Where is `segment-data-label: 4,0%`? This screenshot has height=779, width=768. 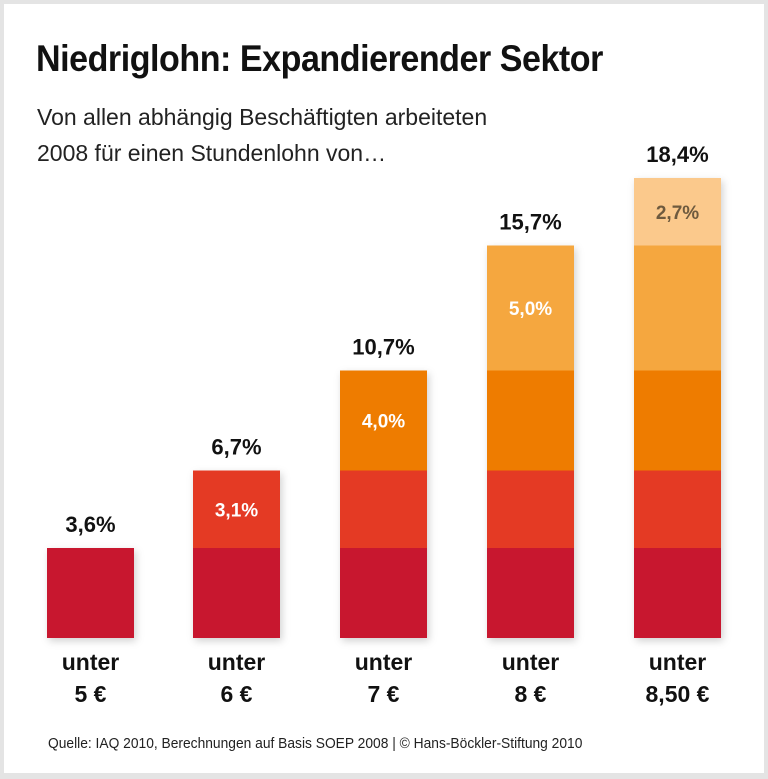 segment-data-label: 4,0% is located at coordinates (383, 422).